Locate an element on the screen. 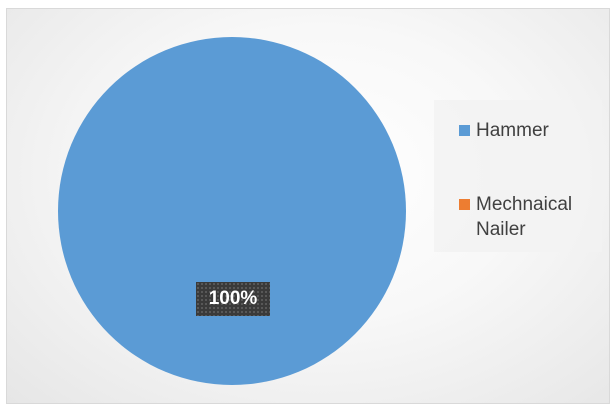  data-label-hammer: 100% is located at coordinates (233, 299).